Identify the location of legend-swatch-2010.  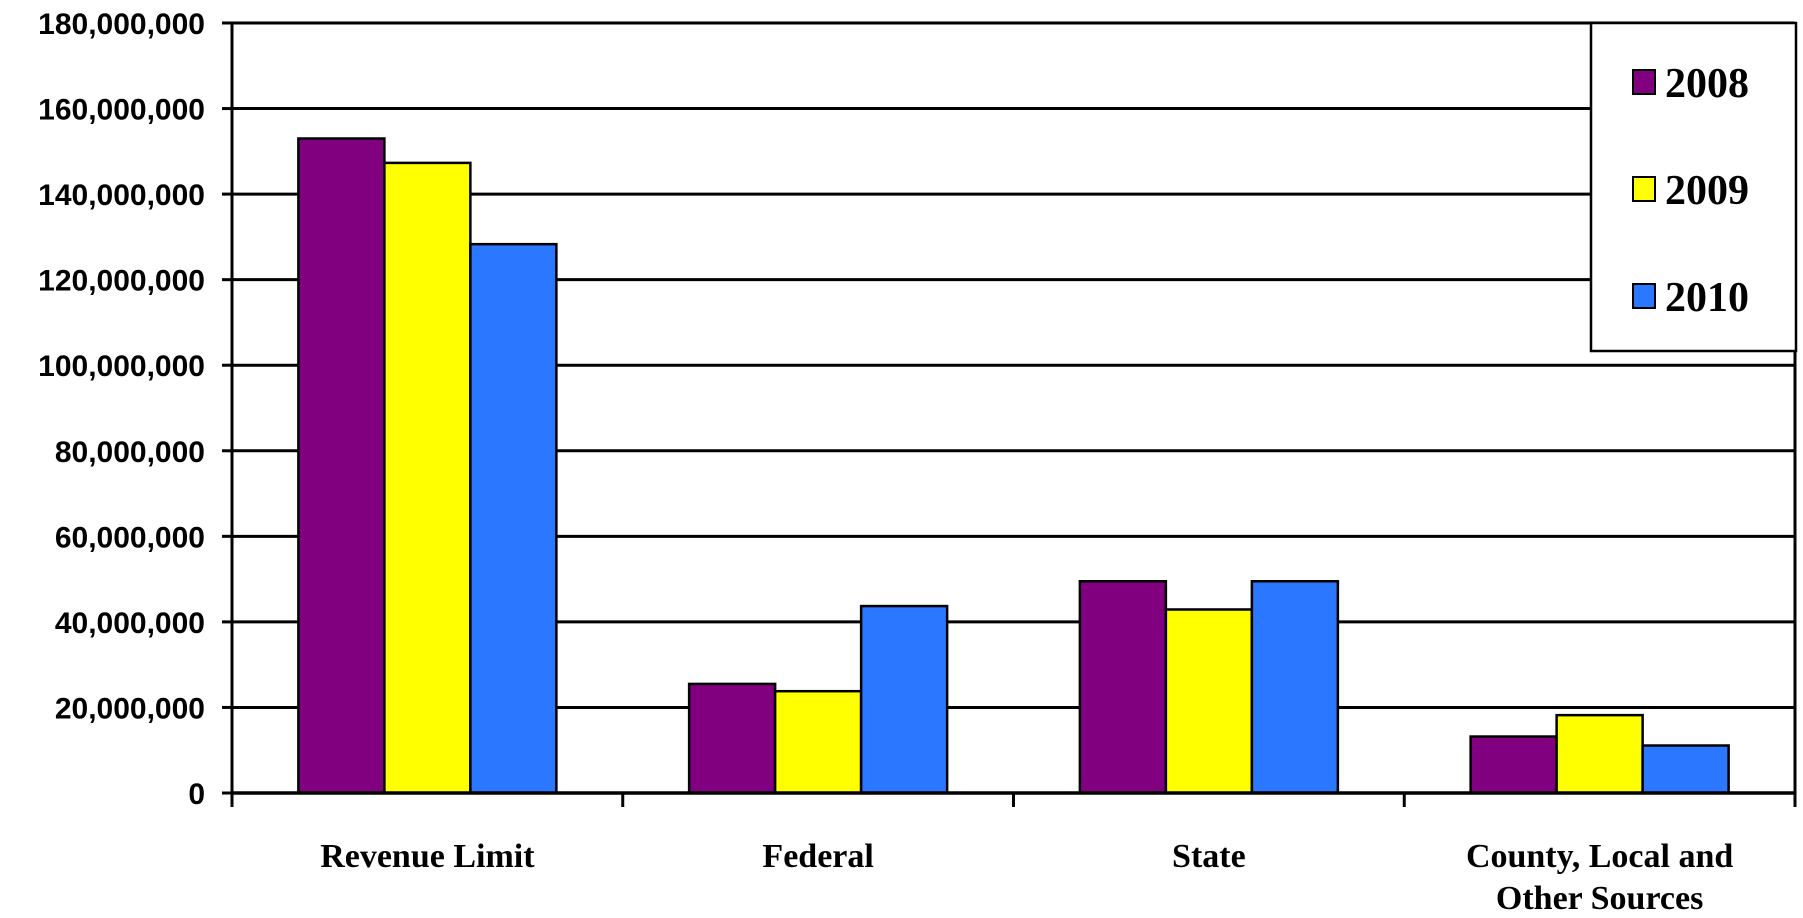
(1644, 296).